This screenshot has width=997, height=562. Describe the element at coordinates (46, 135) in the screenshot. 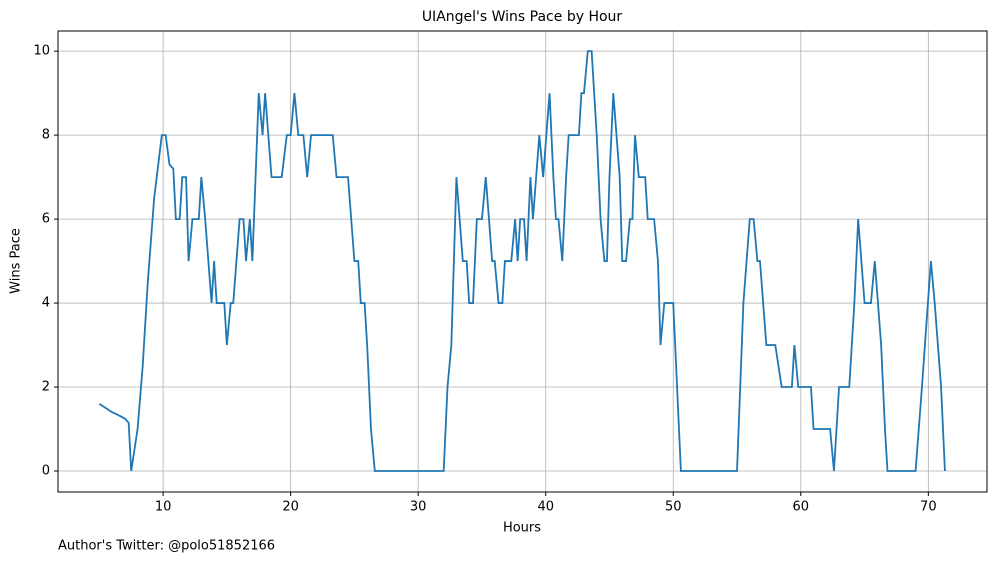

I see `y-tick-label: 8` at that location.